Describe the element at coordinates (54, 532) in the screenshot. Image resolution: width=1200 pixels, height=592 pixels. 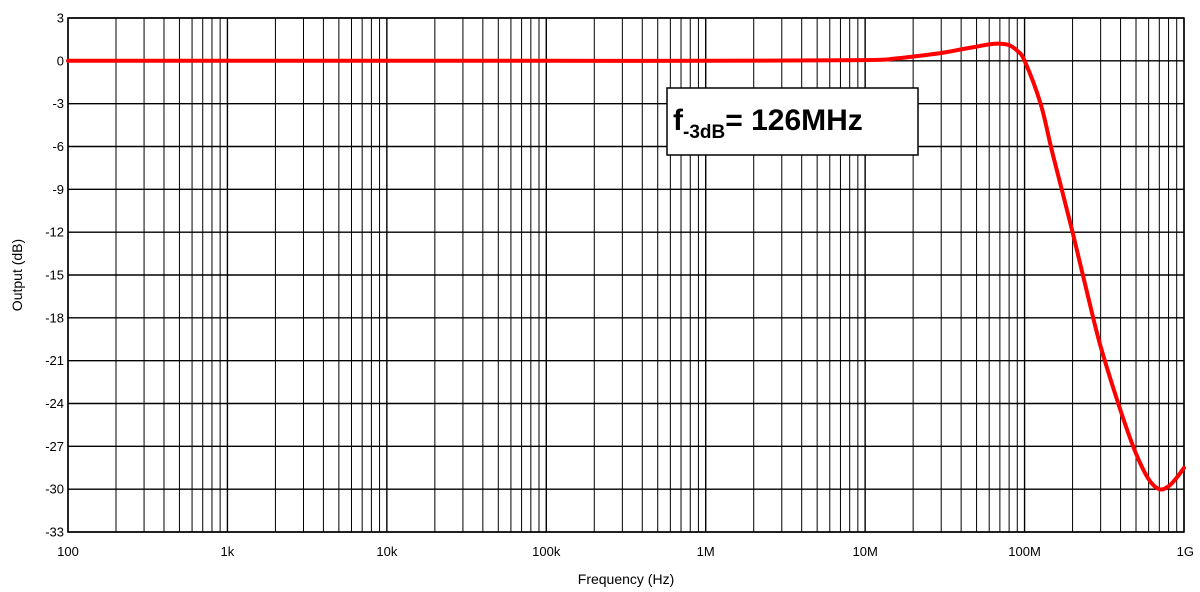
I see `y-tick-label: -33` at that location.